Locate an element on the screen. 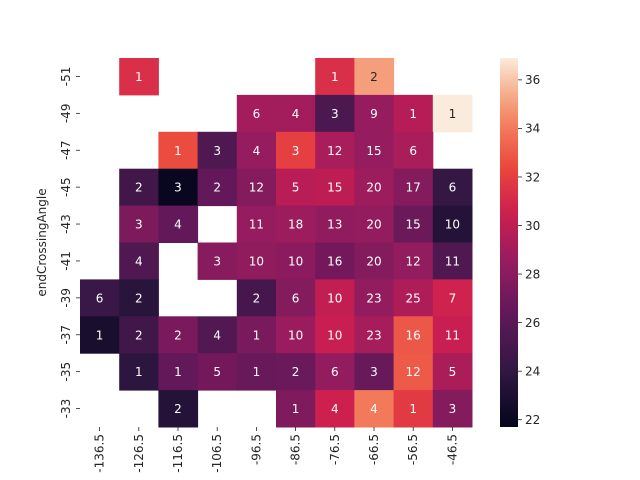 The height and width of the screenshot is (480, 640). x-tick-label: -56.5 is located at coordinates (413, 449).